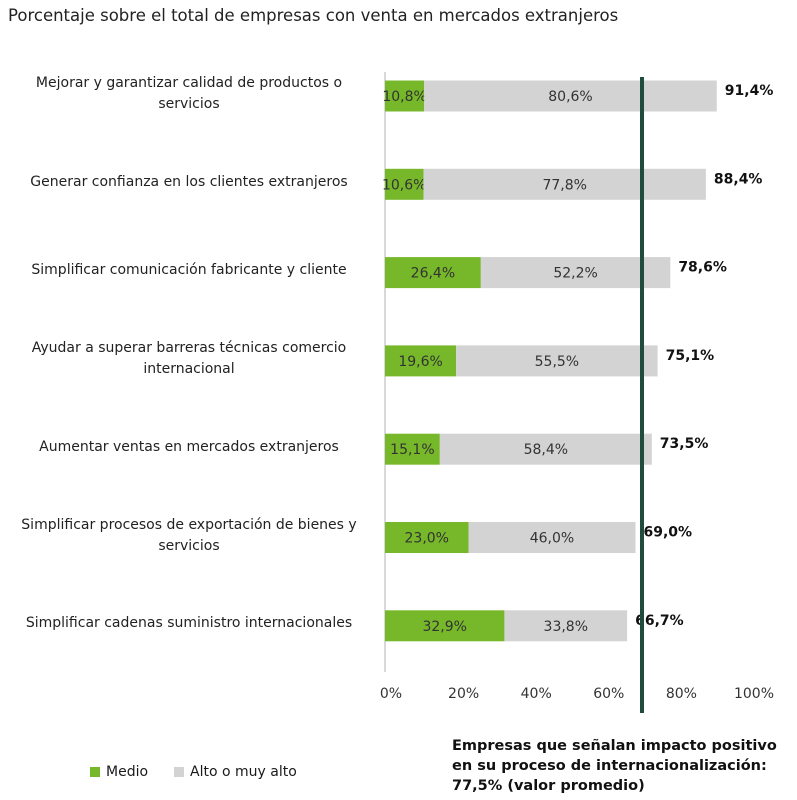 The height and width of the screenshot is (800, 797). What do you see at coordinates (702, 268) in the screenshot?
I see `total-label: 78,6%` at bounding box center [702, 268].